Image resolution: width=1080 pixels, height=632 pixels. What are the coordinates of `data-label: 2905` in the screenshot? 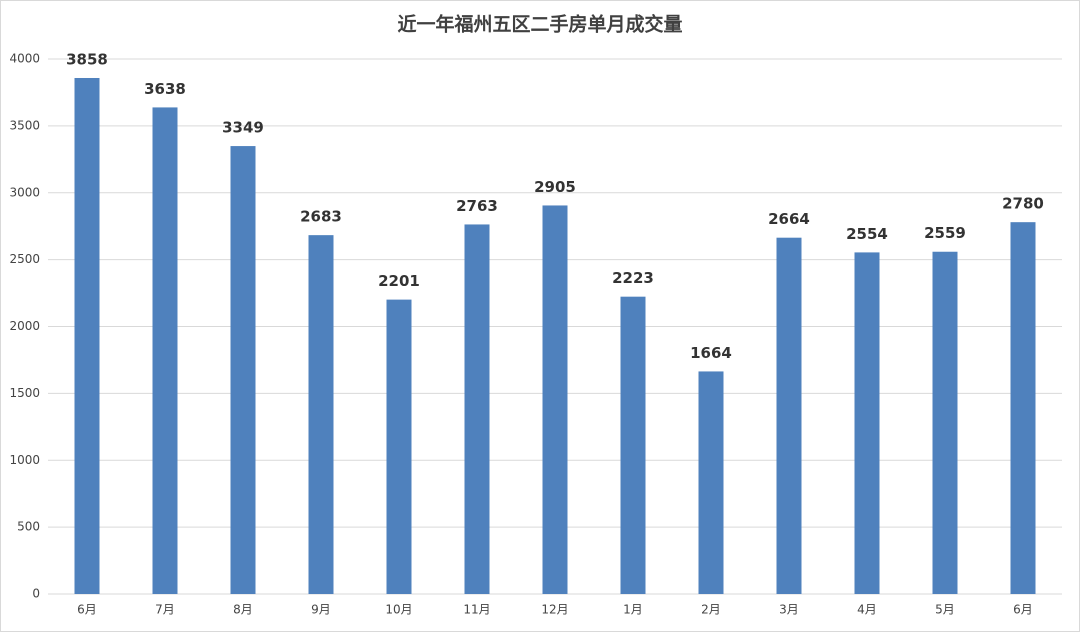 It's located at (555, 187).